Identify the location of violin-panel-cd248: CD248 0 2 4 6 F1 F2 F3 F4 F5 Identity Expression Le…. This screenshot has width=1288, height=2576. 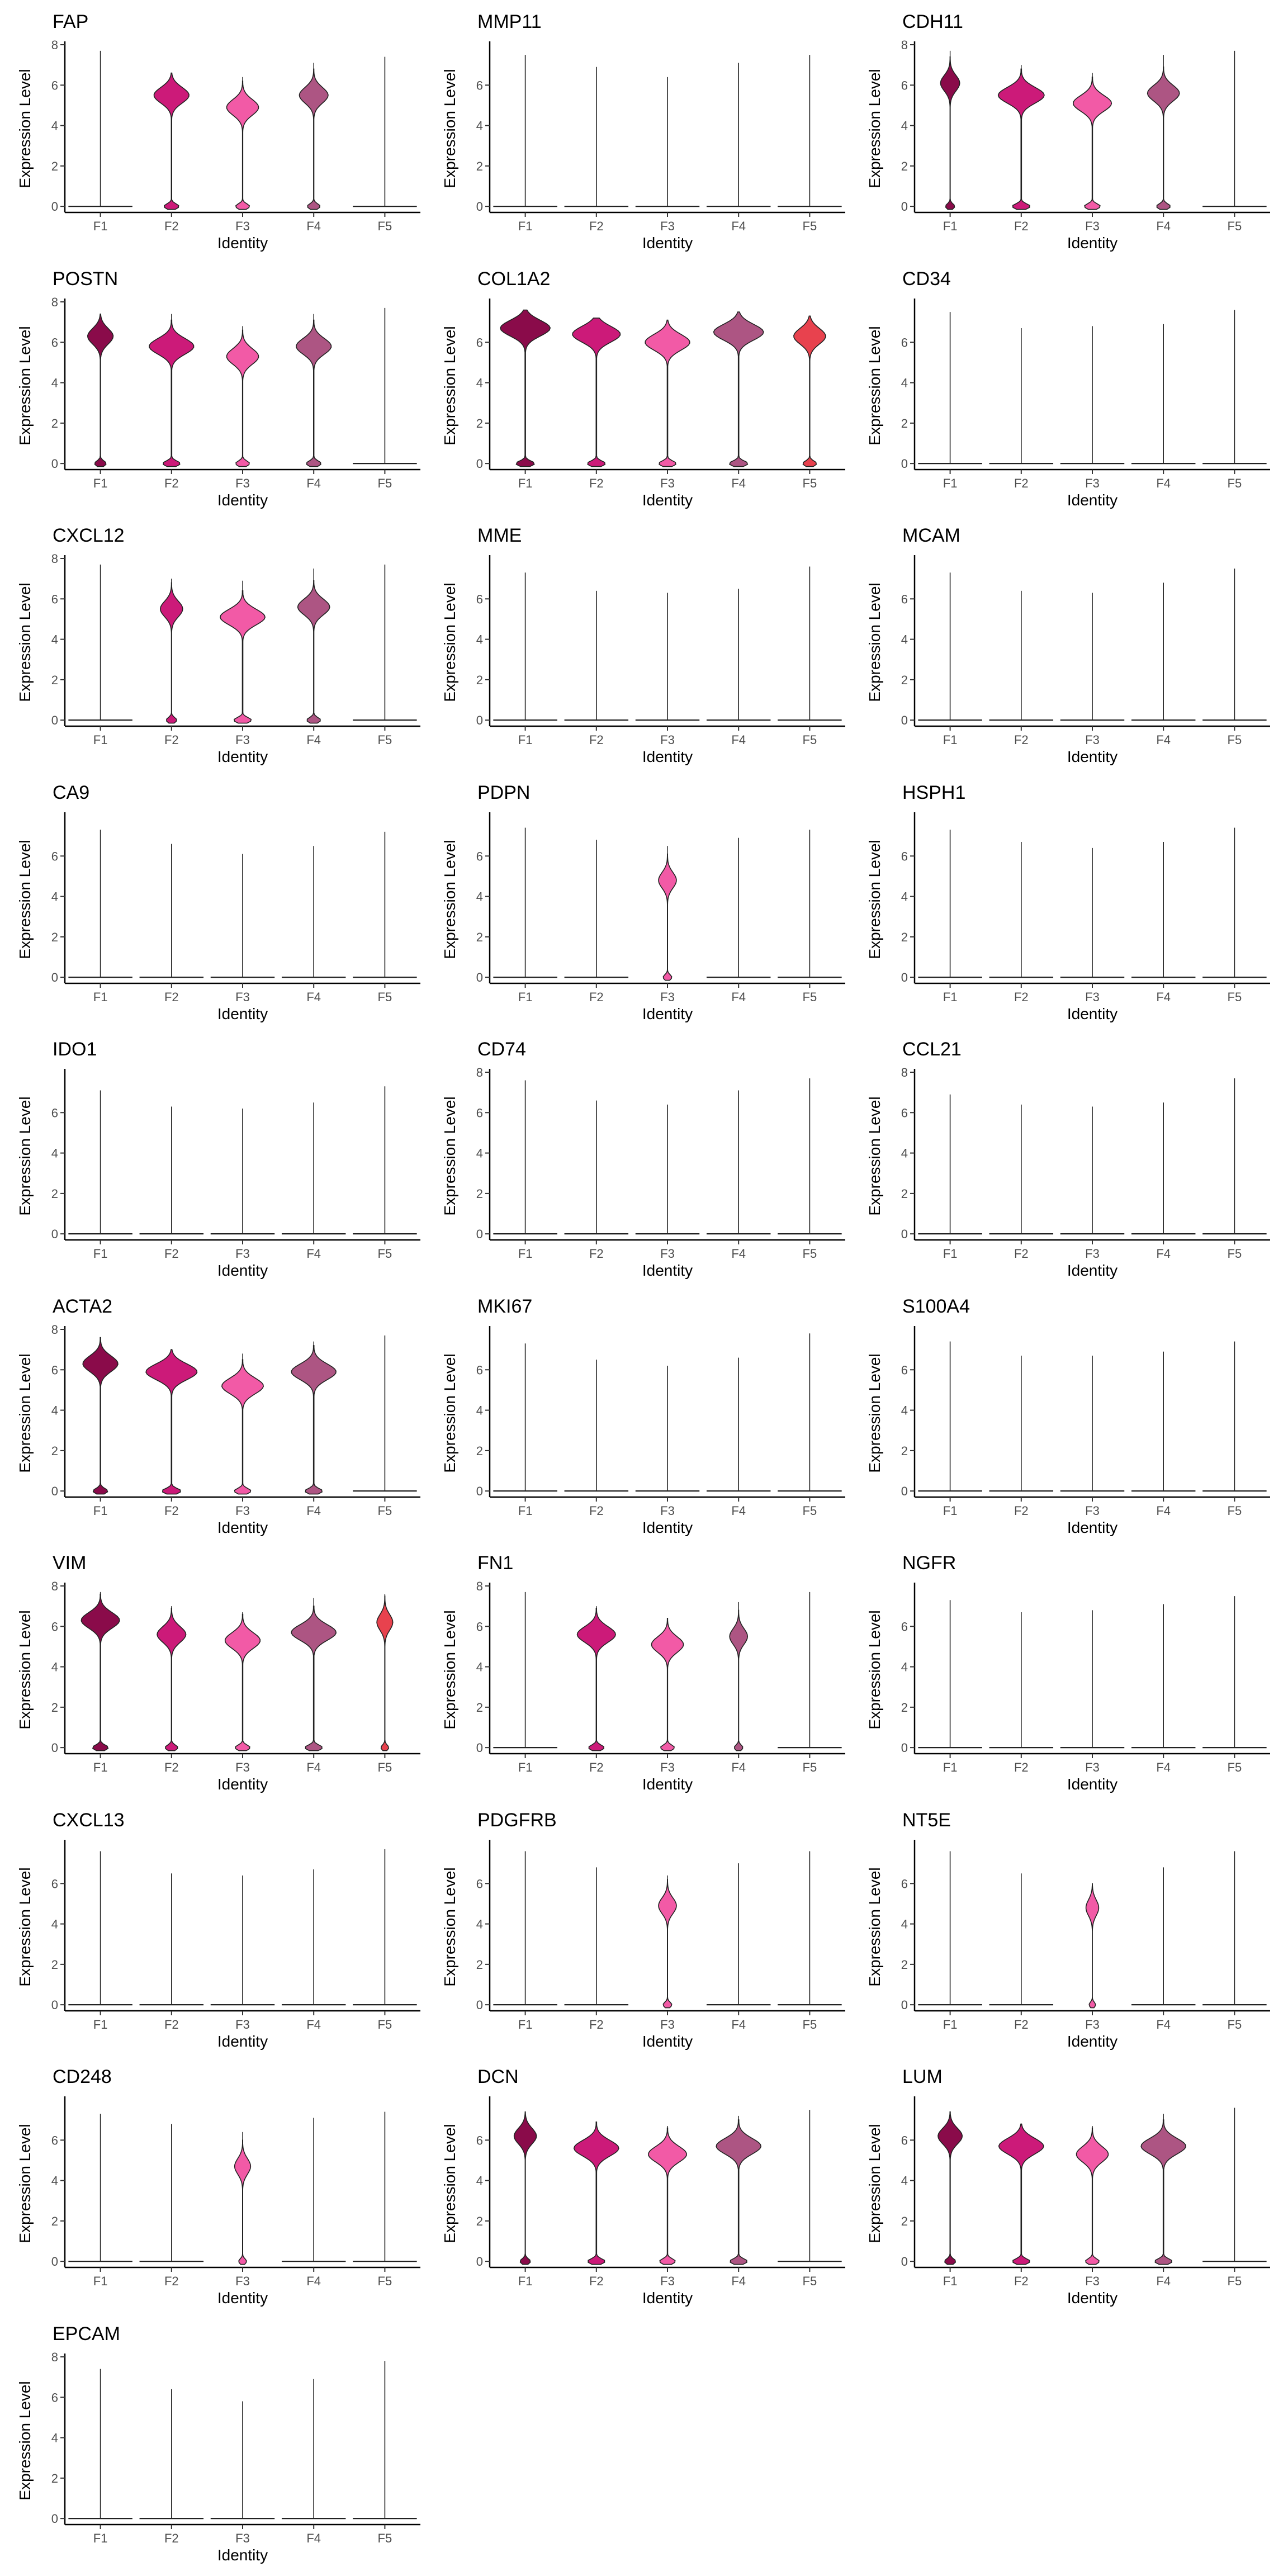
(219, 2189).